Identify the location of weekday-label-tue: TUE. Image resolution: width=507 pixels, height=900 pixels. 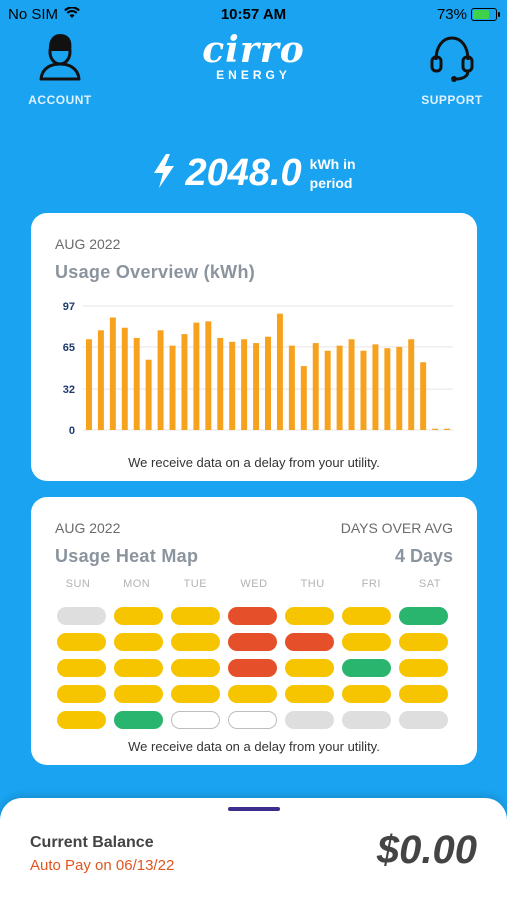
(195, 584).